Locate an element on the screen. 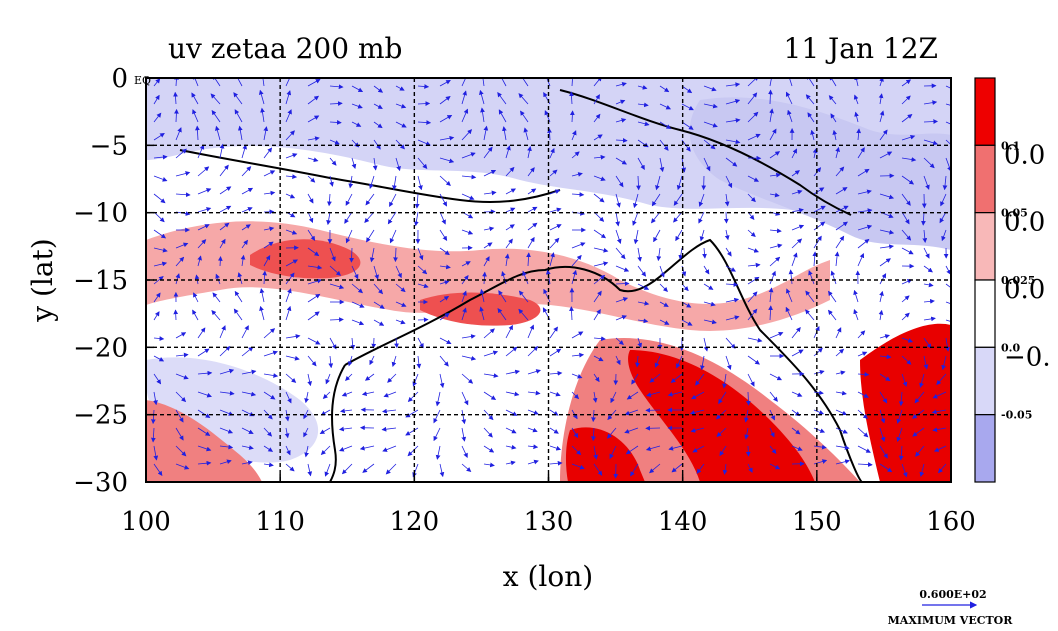 The image size is (1058, 631). chart-date: 11 Jan 12Z is located at coordinates (861, 48).